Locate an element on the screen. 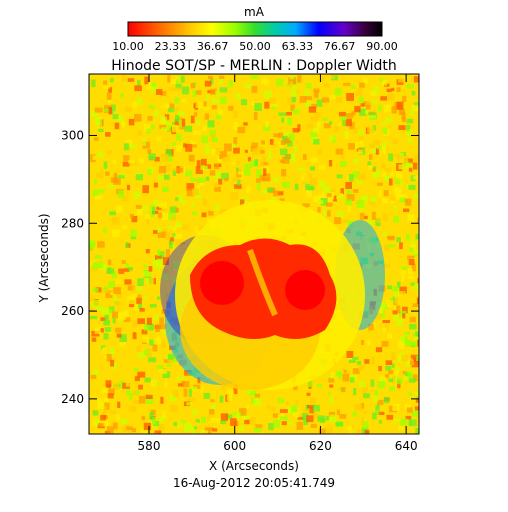  colorbar-tick-label: 90.00 is located at coordinates (382, 46).